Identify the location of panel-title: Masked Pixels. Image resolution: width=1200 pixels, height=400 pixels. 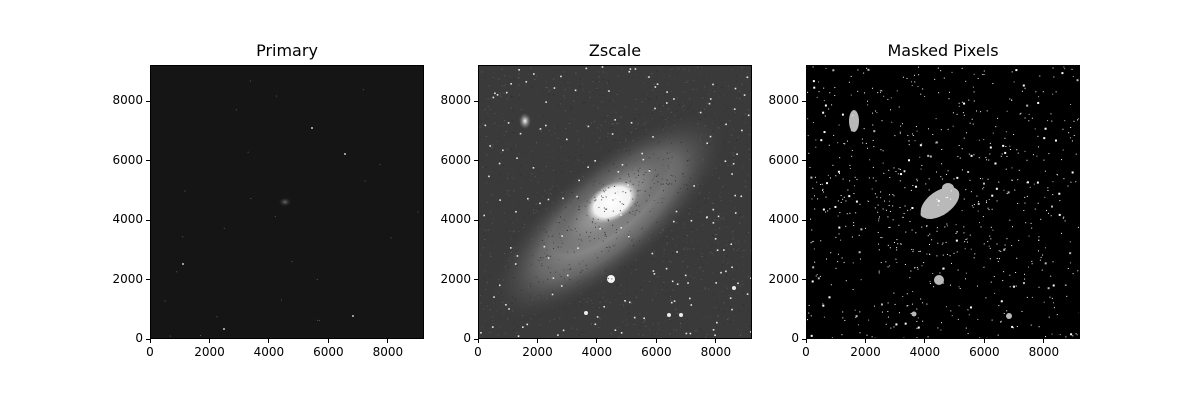
(943, 50).